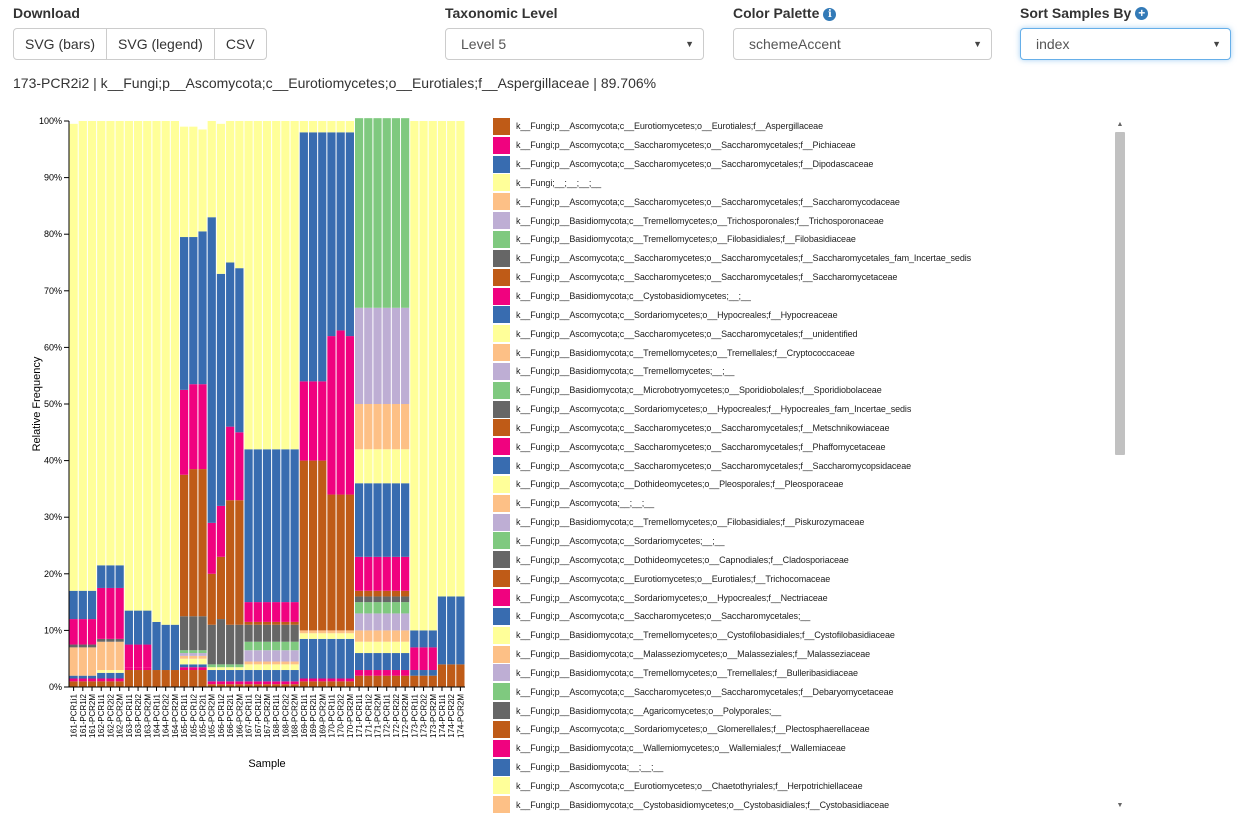  Describe the element at coordinates (193, 715) in the screenshot. I see `x-tick-label: 165-PCR1i2` at that location.